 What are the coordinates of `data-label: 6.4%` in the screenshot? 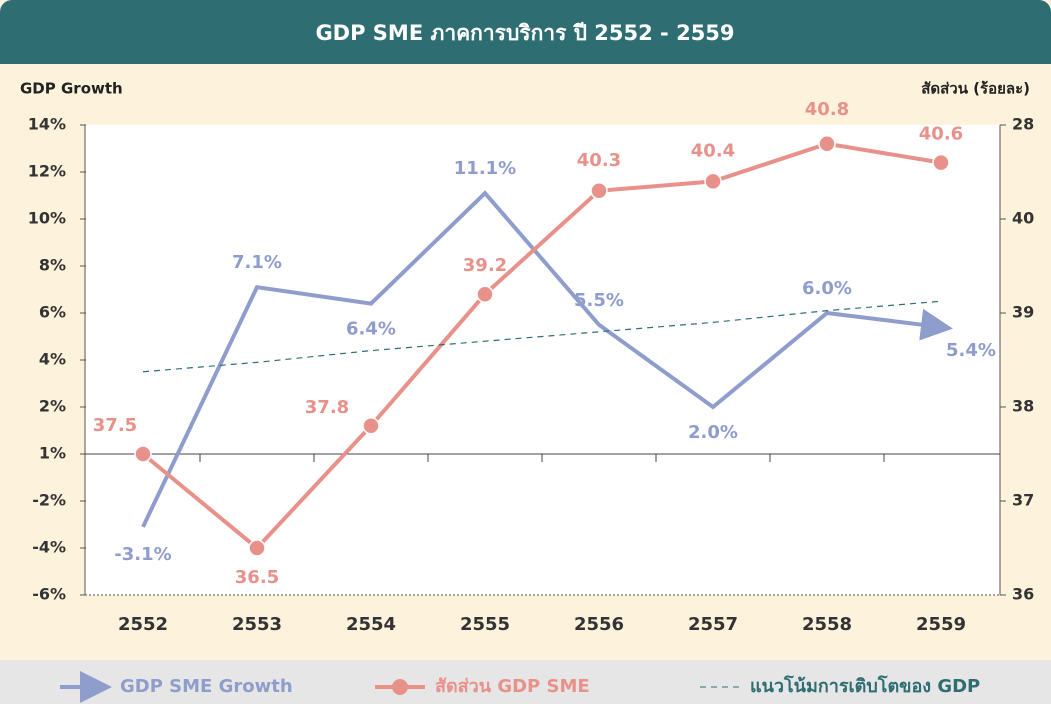 It's located at (371, 329).